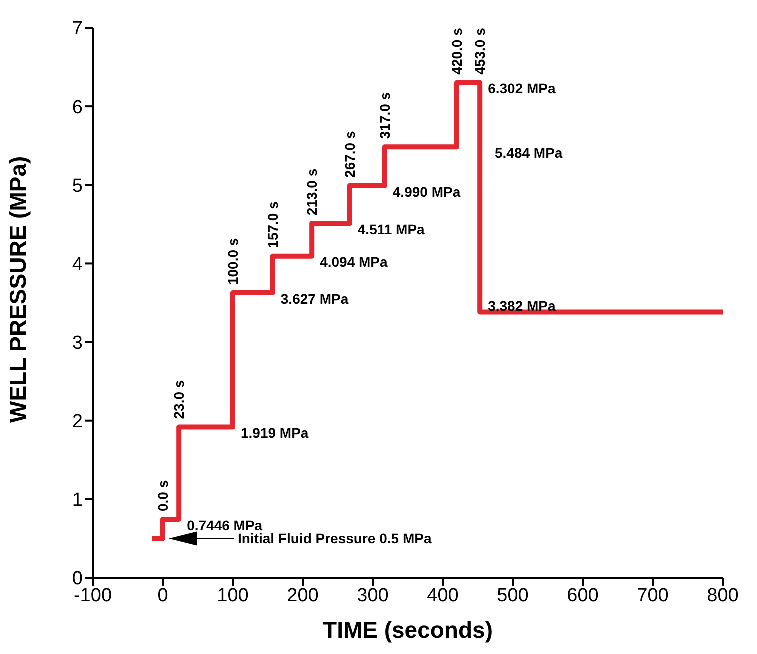 The width and height of the screenshot is (757, 654). What do you see at coordinates (77, 343) in the screenshot?
I see `y-tick-label: 3` at bounding box center [77, 343].